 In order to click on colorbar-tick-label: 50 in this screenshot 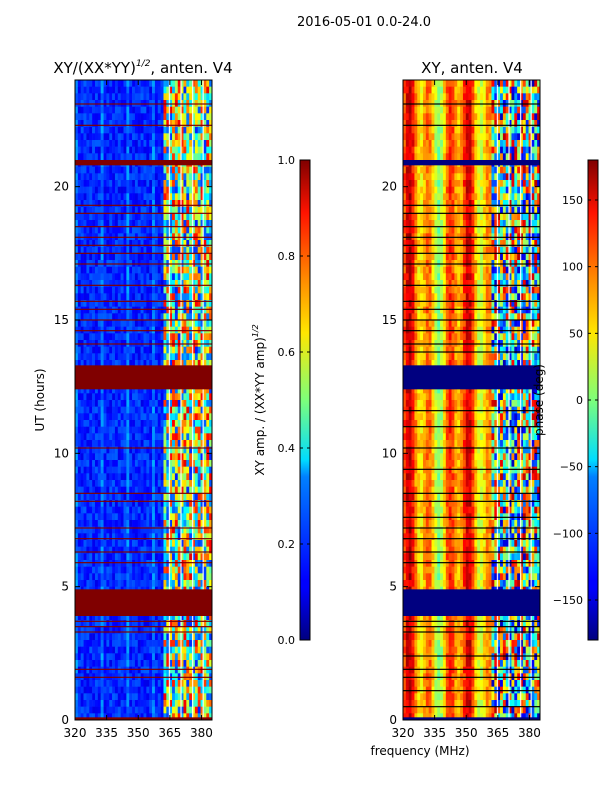, I will do `click(576, 333)`.